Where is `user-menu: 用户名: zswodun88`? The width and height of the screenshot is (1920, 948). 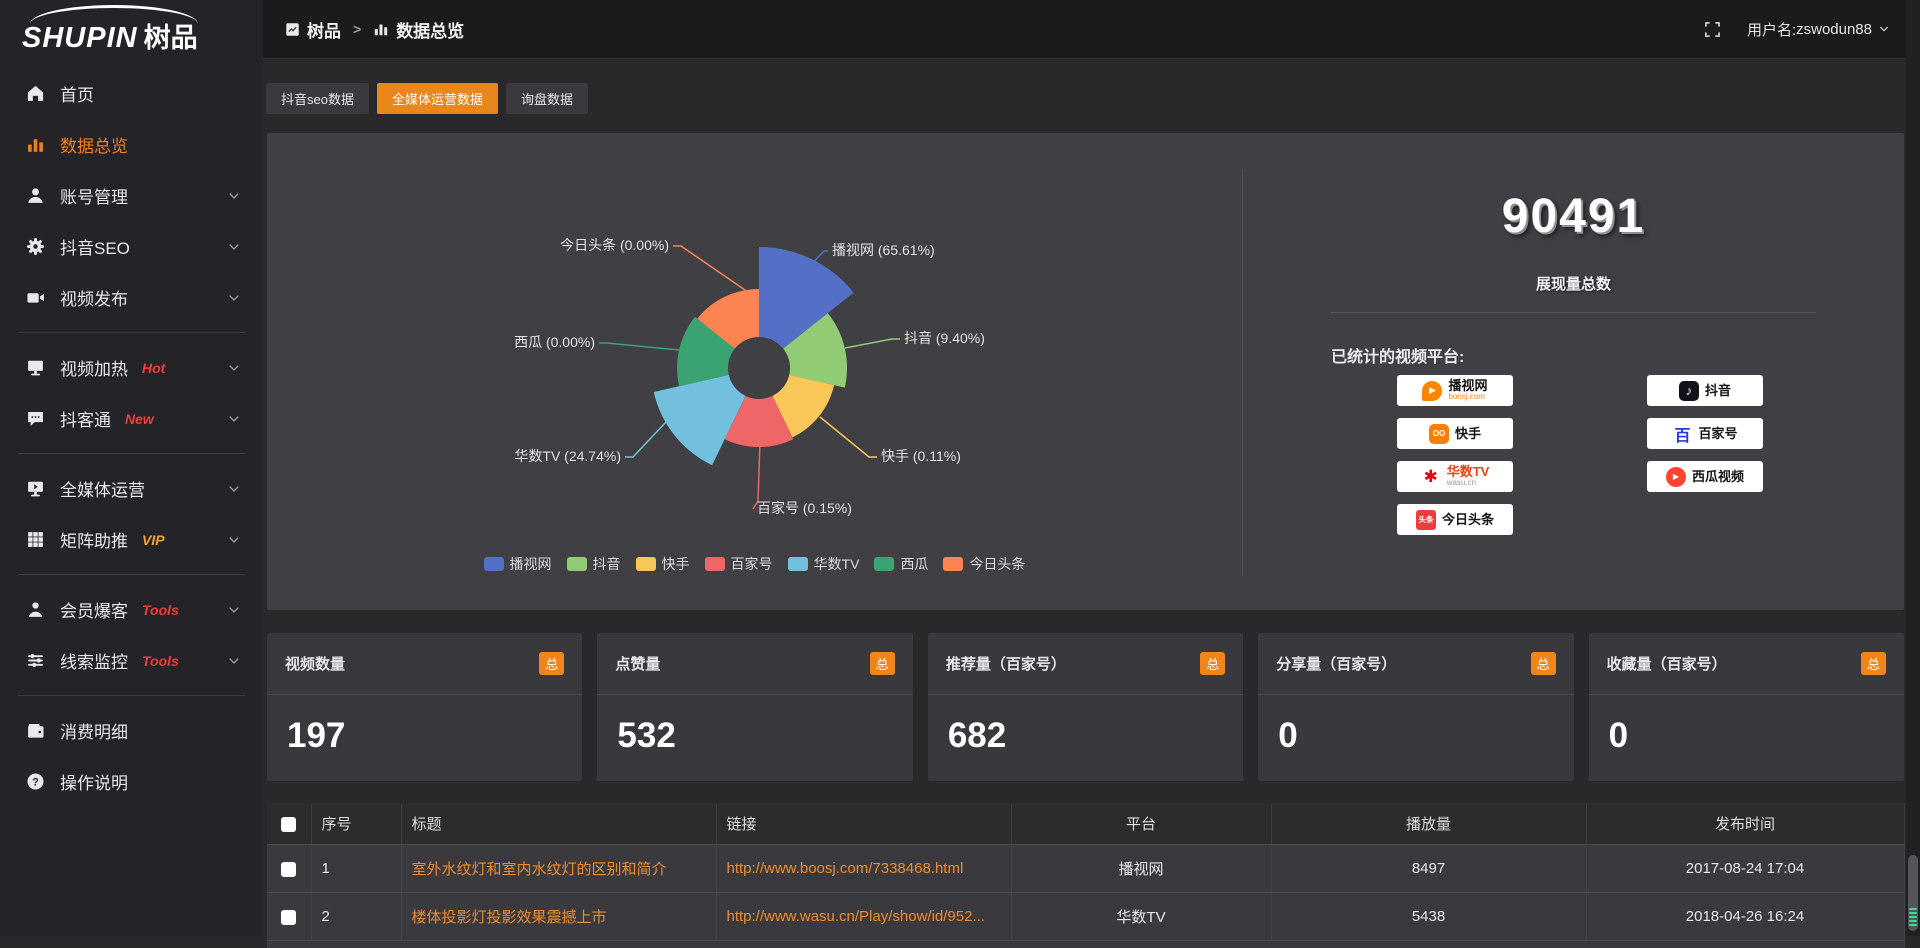 user-menu: 用户名: zswodun88 is located at coordinates (1818, 29).